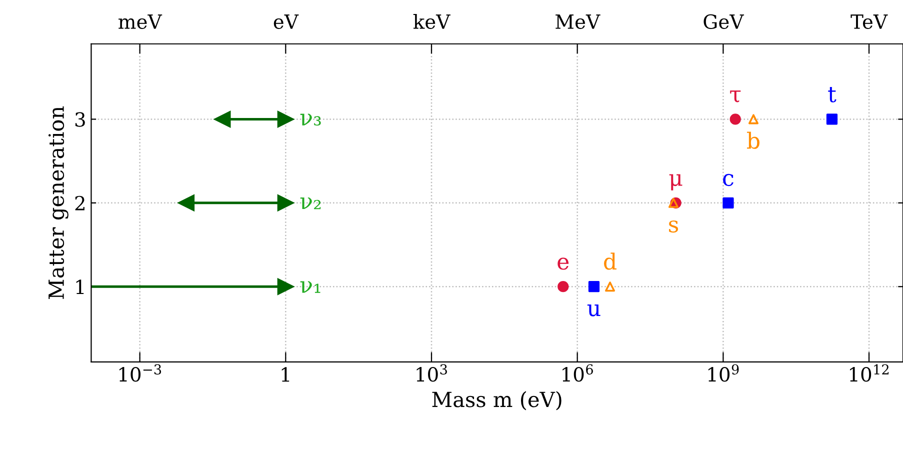 The height and width of the screenshot is (457, 903). Describe the element at coordinates (79, 203) in the screenshot. I see `y-tick-label: 2` at that location.